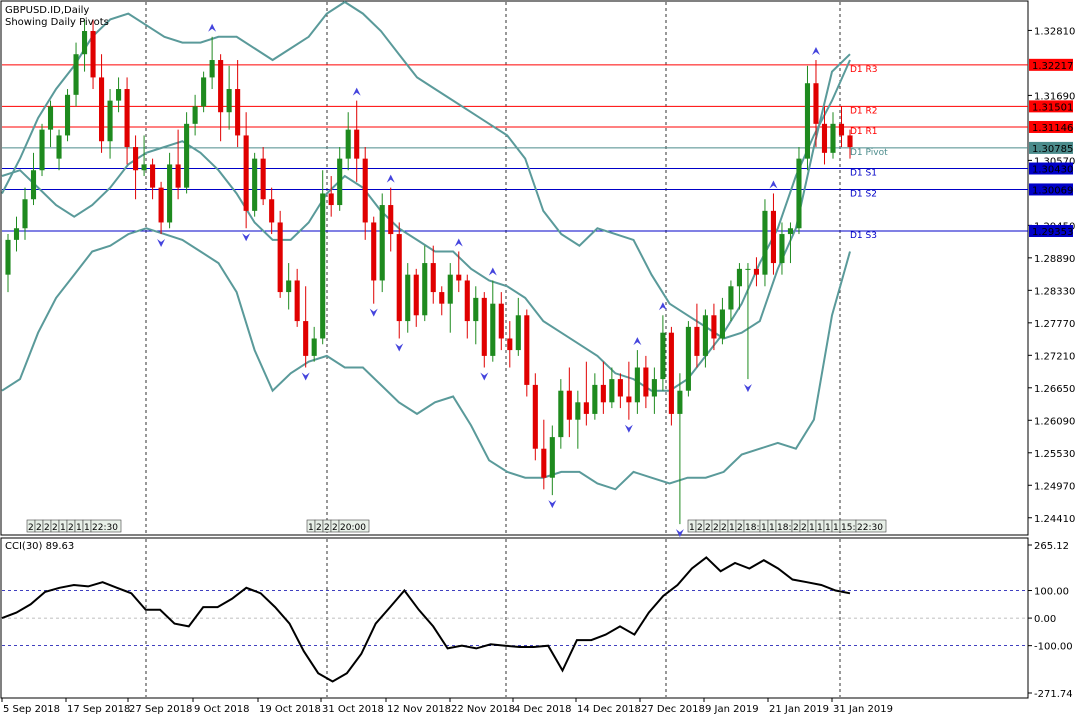 The image size is (1080, 725). What do you see at coordinates (848, 528) in the screenshot?
I see `time-tag-text: 15:` at bounding box center [848, 528].